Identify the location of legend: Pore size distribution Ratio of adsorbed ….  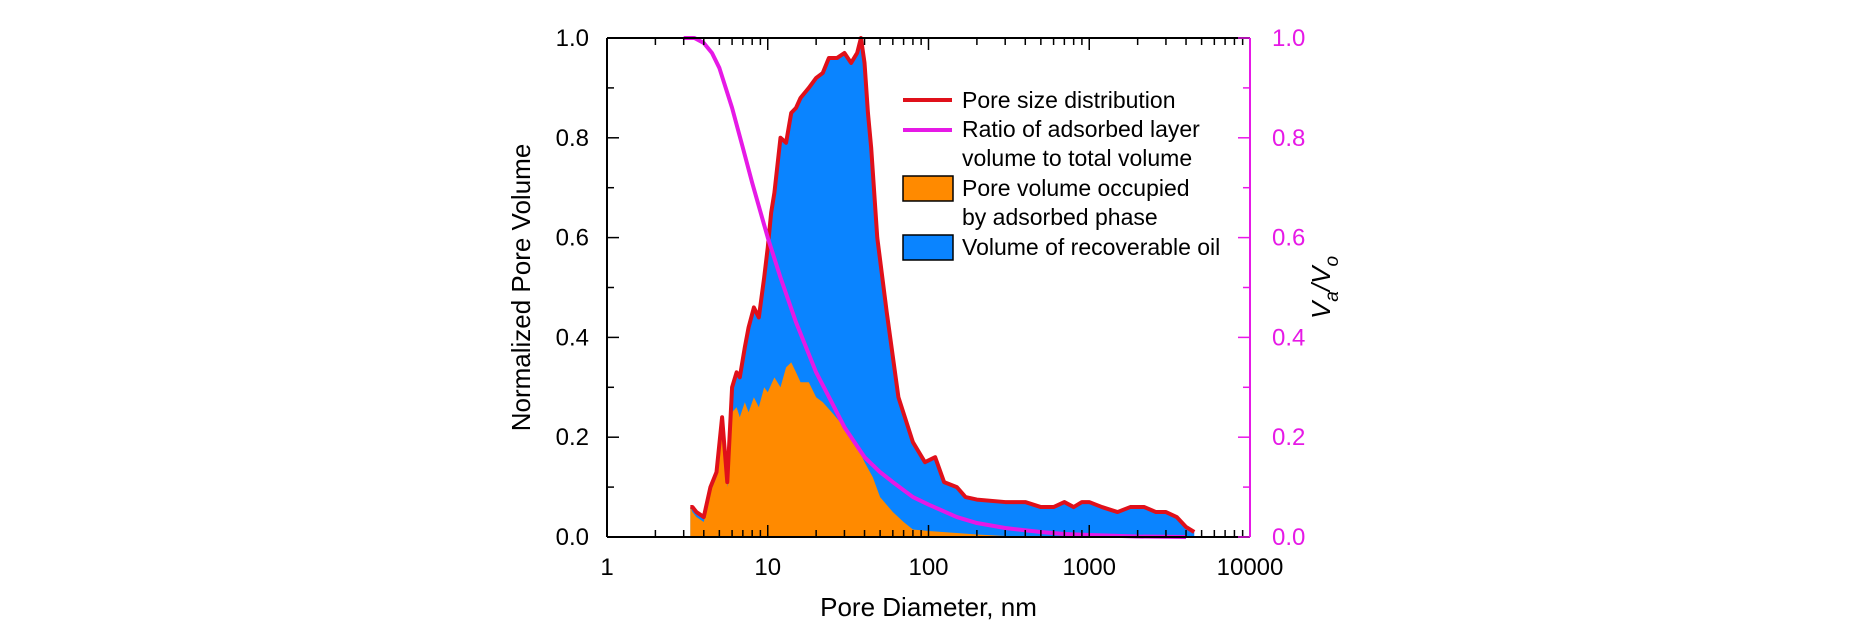
(1061, 174).